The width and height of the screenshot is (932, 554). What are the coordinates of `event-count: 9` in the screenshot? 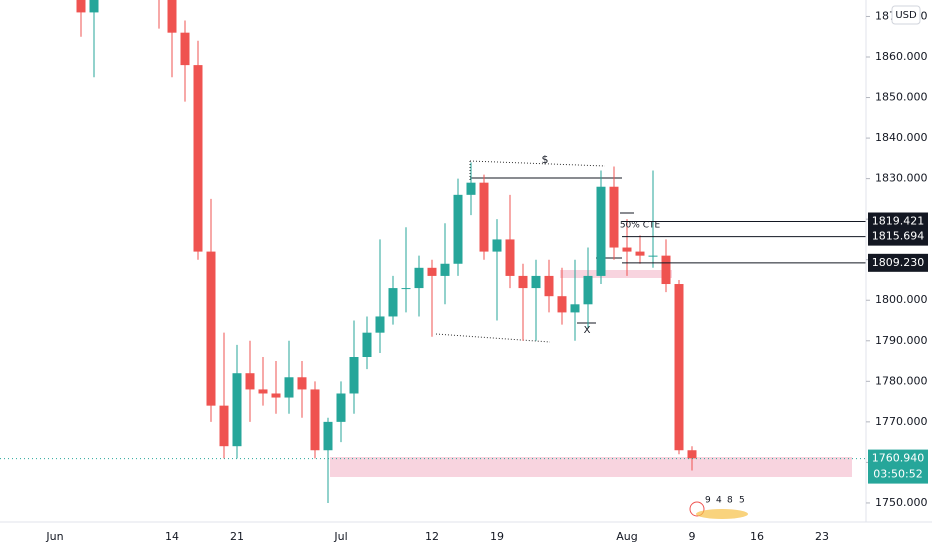 It's located at (708, 501).